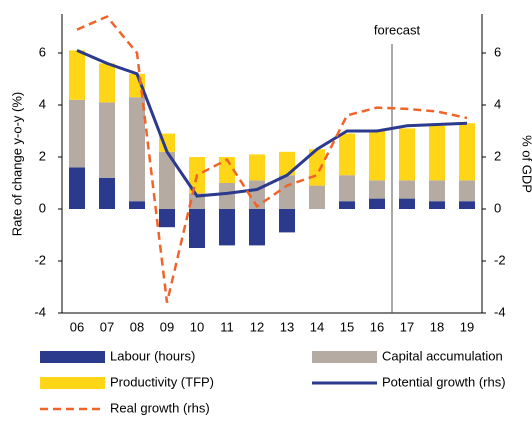  Describe the element at coordinates (467, 326) in the screenshot. I see `x-tick-label: 19` at that location.